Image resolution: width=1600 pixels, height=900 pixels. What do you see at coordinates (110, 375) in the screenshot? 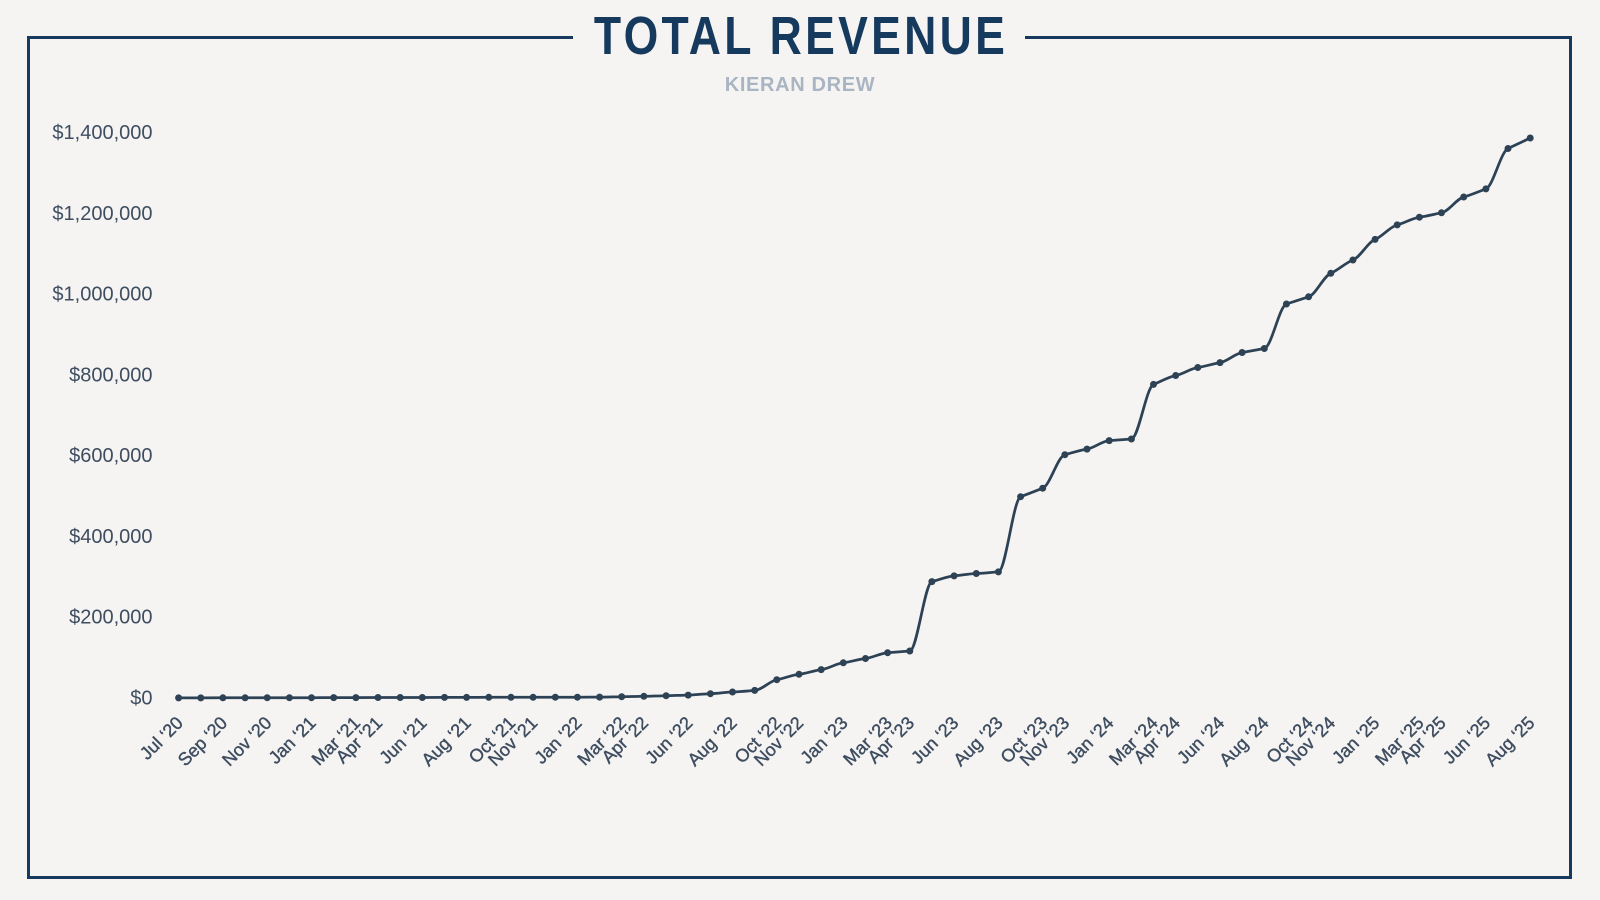
I see `svg-text: $800,000` at bounding box center [110, 375].